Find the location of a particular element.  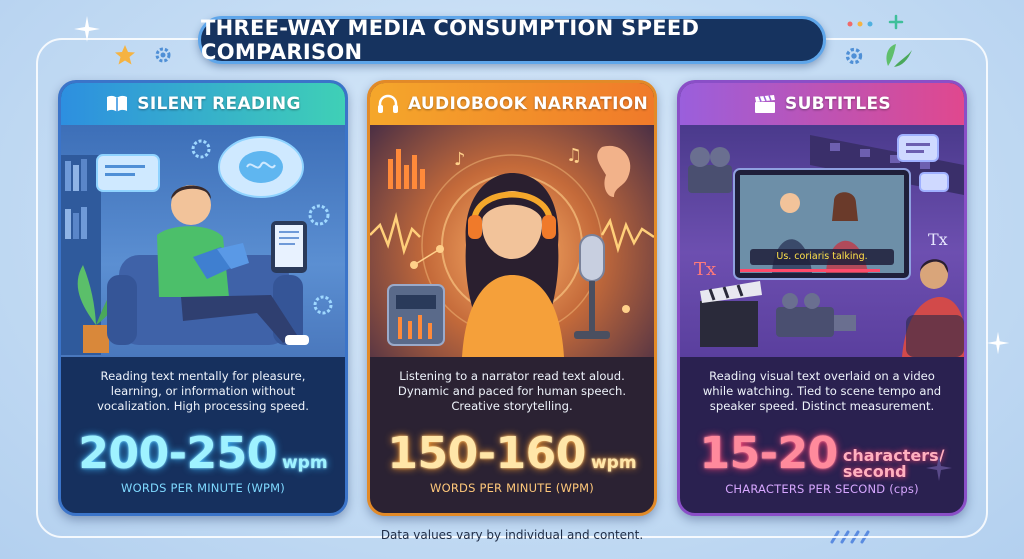

speed-range: 150-160 is located at coordinates (486, 453).